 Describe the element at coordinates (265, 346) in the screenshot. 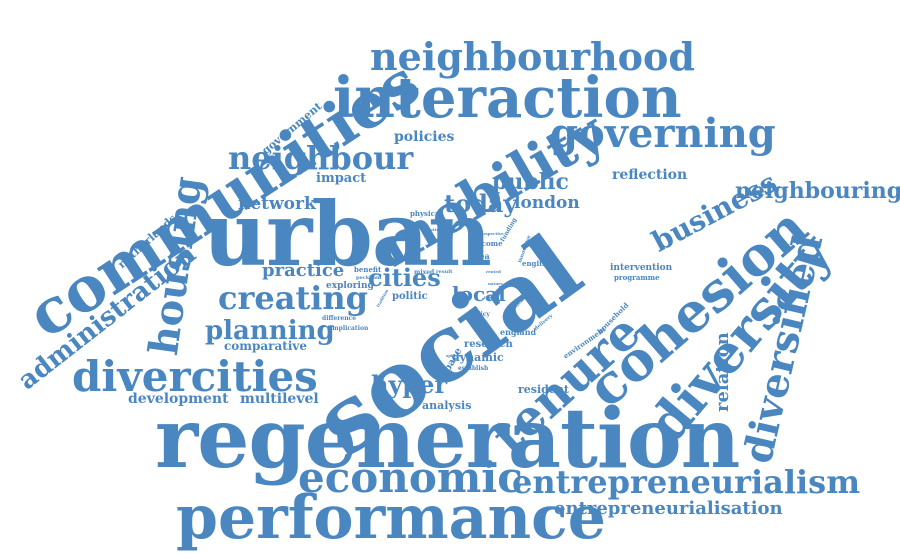

I see `word-comparative: comparative` at that location.